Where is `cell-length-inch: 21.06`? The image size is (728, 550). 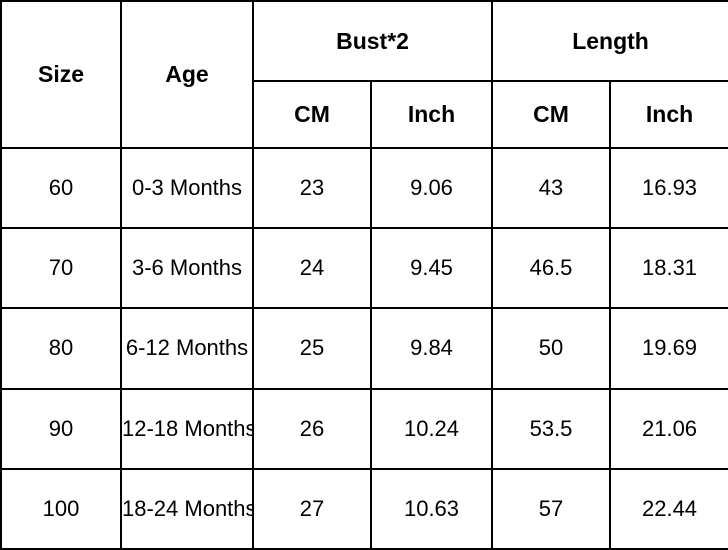 cell-length-inch: 21.06 is located at coordinates (668, 428).